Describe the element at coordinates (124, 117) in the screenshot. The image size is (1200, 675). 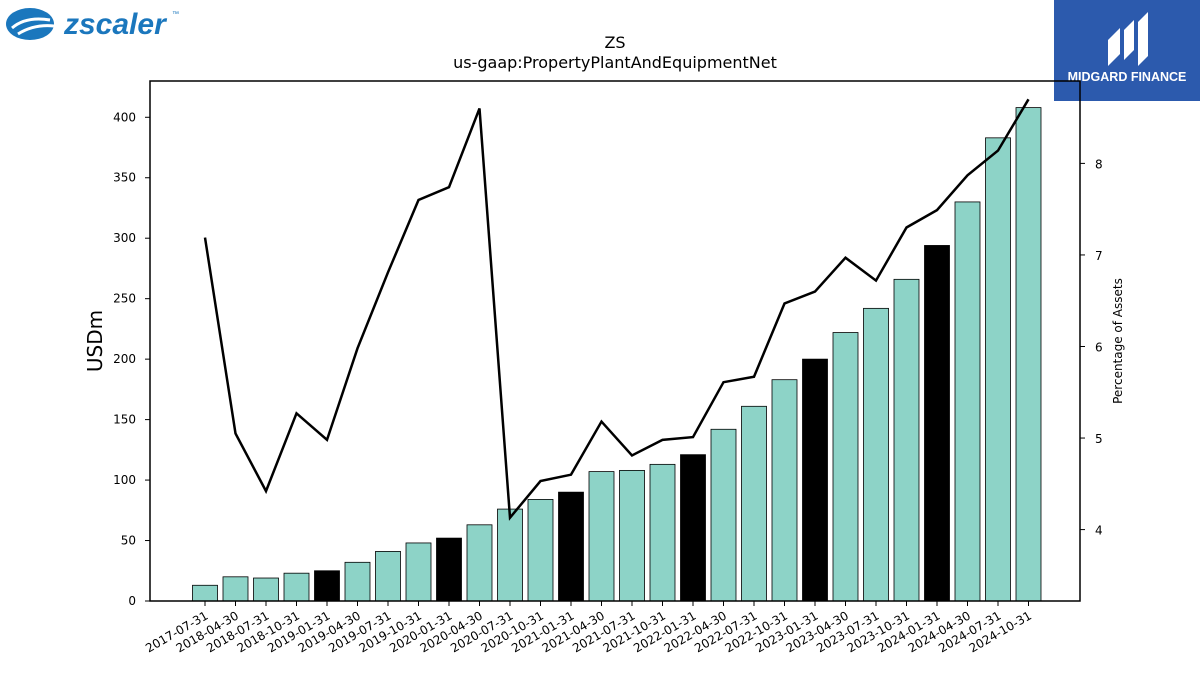
I see `y-tick-label: 400` at that location.